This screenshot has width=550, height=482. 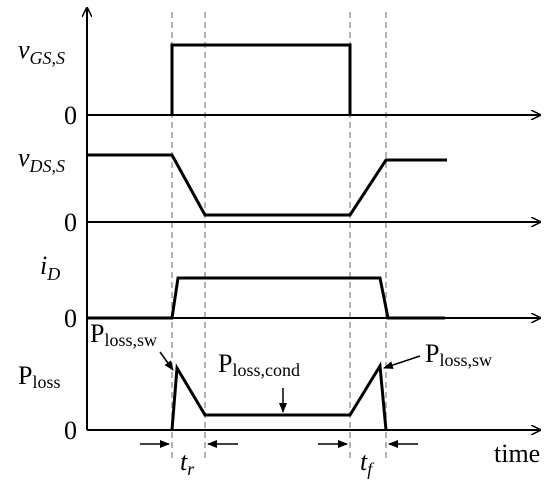 What do you see at coordinates (517, 453) in the screenshot?
I see `time-label: time` at bounding box center [517, 453].